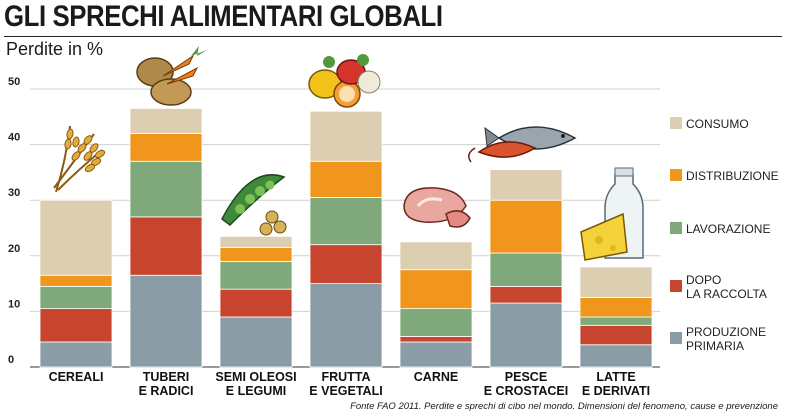 This screenshot has height=417, width=788. What do you see at coordinates (717, 124) in the screenshot?
I see `legend-label: CONSUMO` at bounding box center [717, 124].